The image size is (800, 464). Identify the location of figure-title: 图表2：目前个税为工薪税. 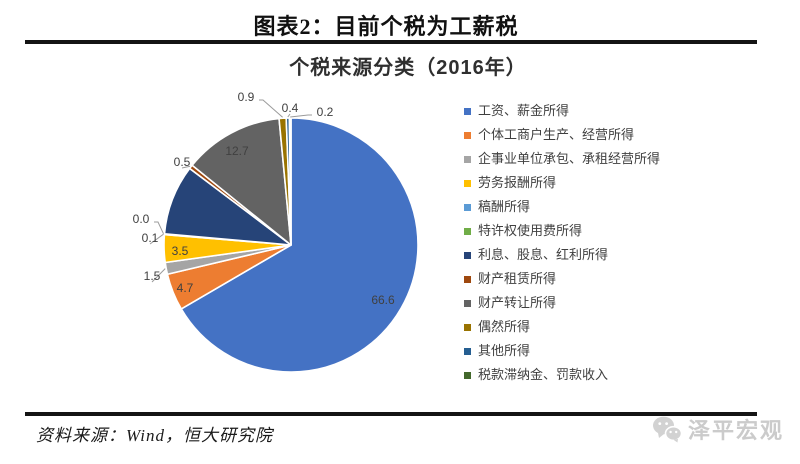
(386, 26).